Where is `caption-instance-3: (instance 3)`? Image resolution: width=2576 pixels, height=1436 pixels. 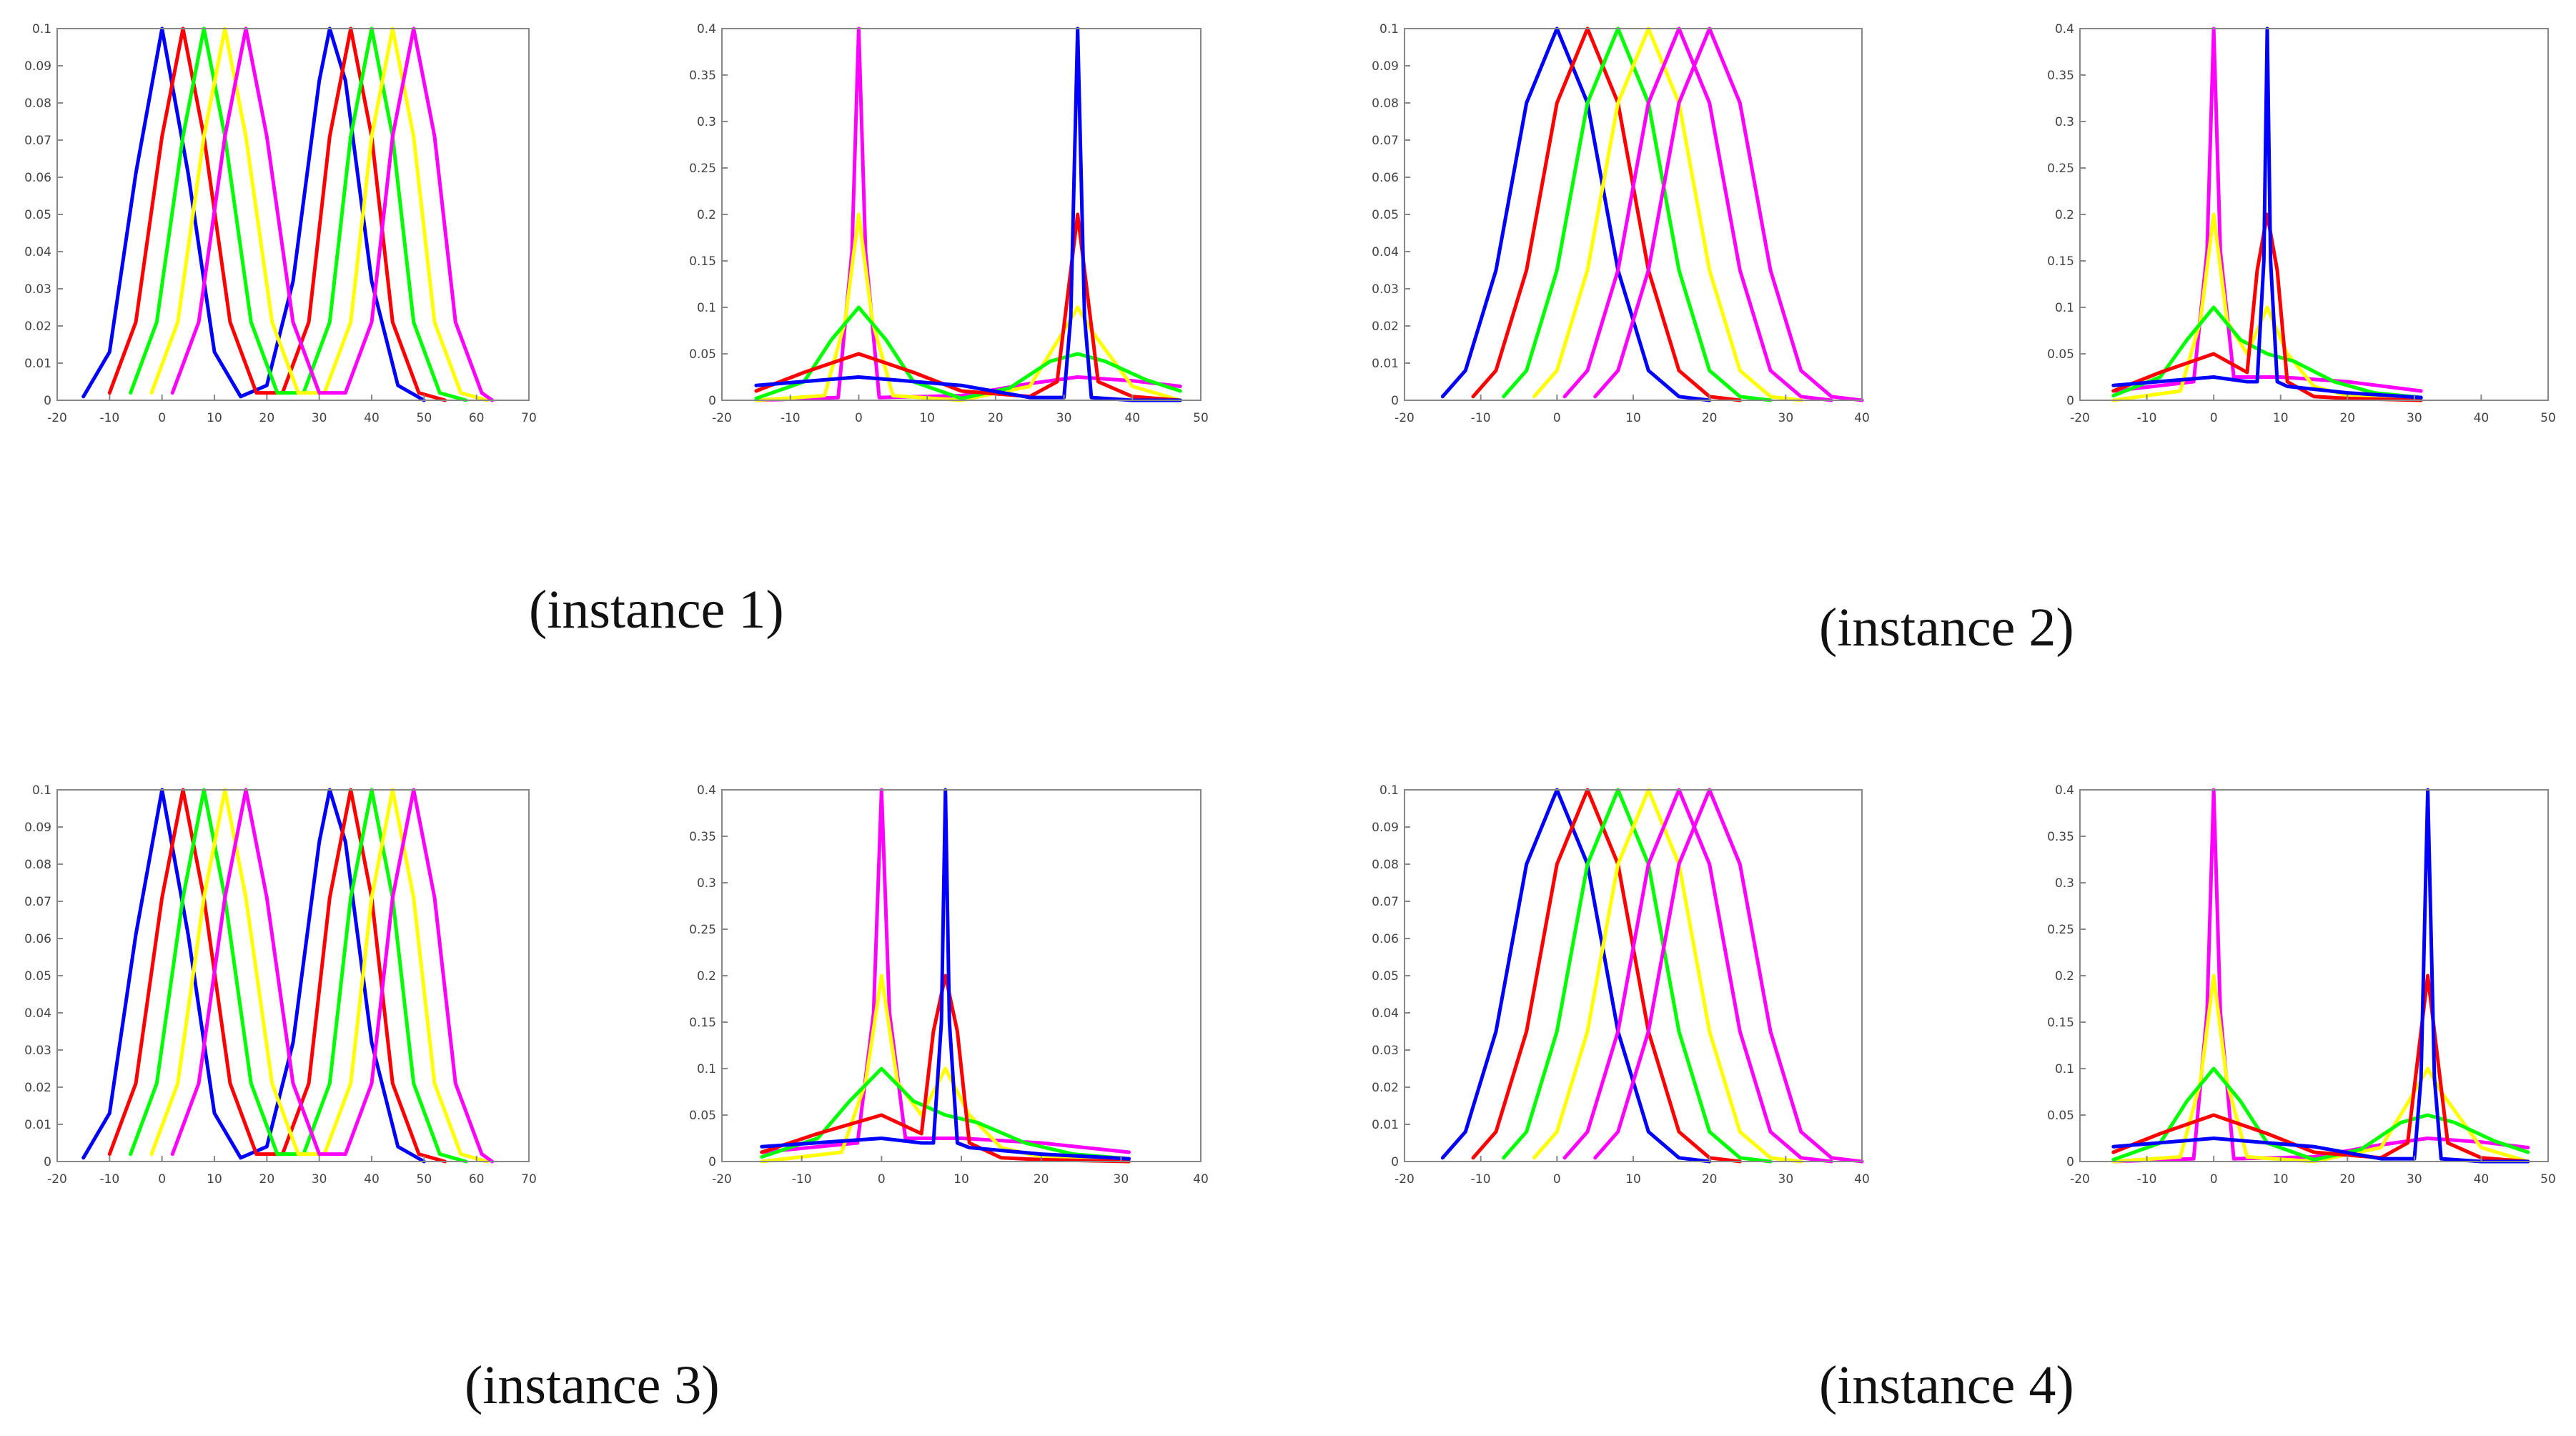 caption-instance-3: (instance 3) is located at coordinates (592, 1385).